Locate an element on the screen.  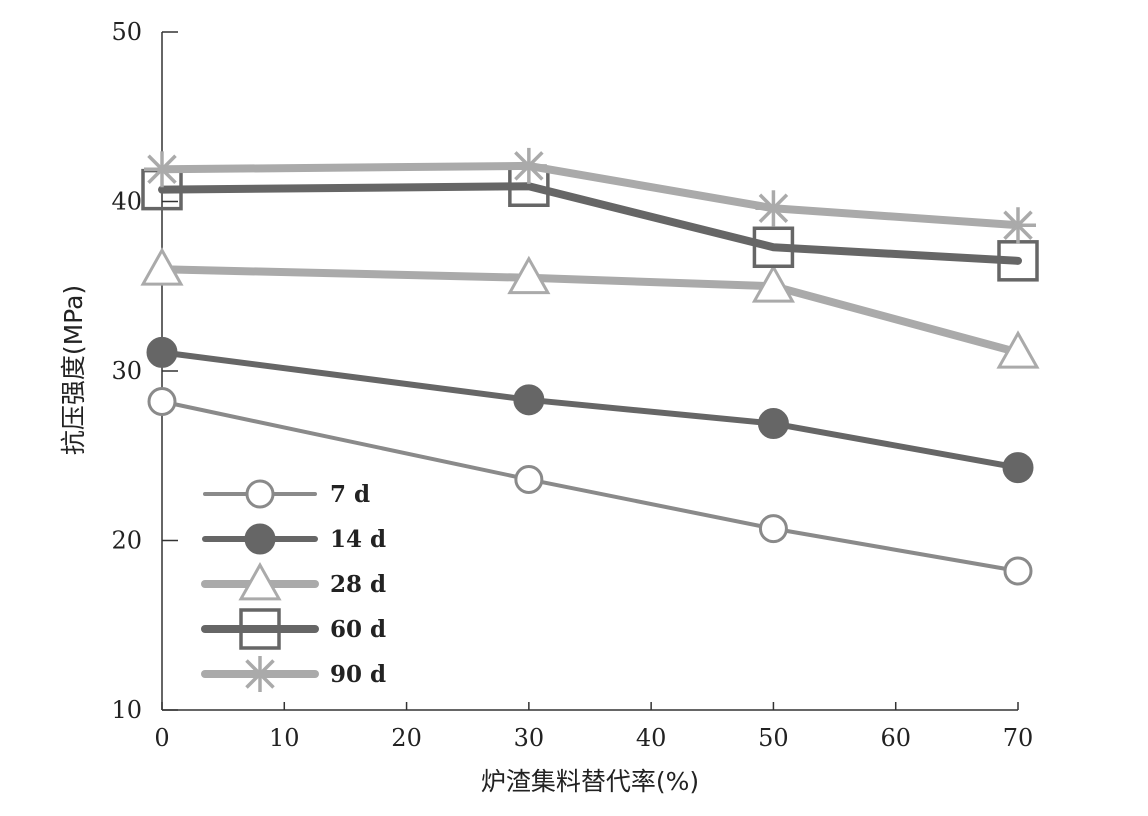
legend-item-60d: 60 d is located at coordinates (293, 629).